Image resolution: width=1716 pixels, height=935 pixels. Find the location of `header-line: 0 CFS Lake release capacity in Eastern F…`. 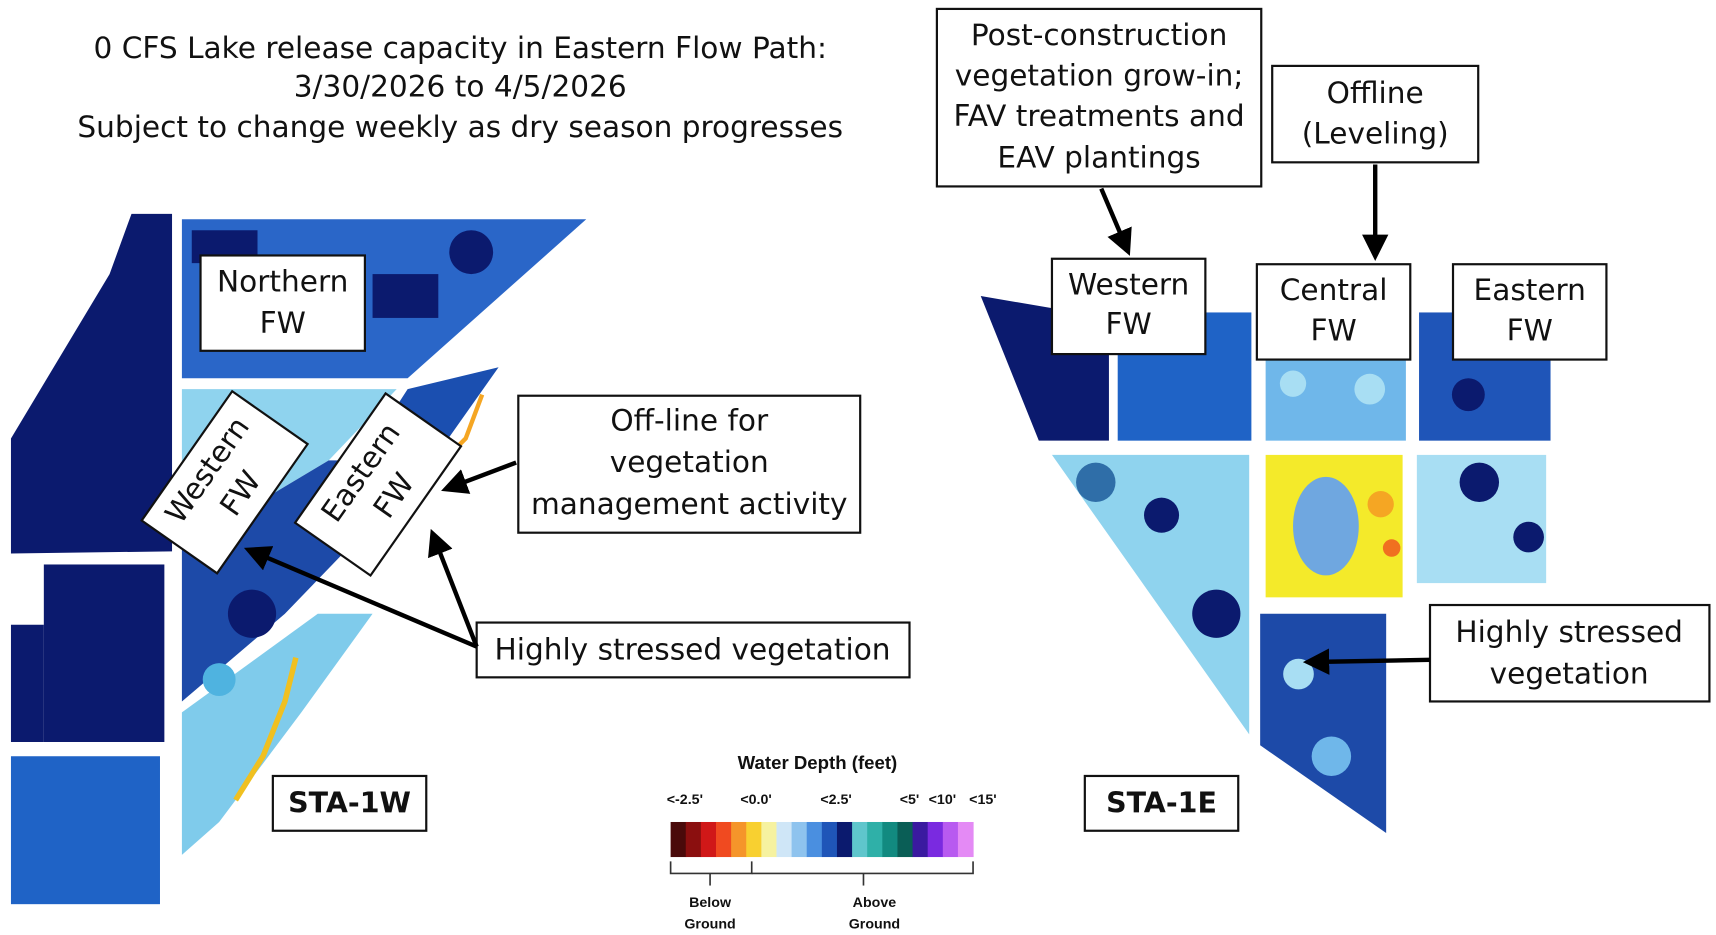

header-line: 0 CFS Lake release capacity in Eastern F… is located at coordinates (460, 48).